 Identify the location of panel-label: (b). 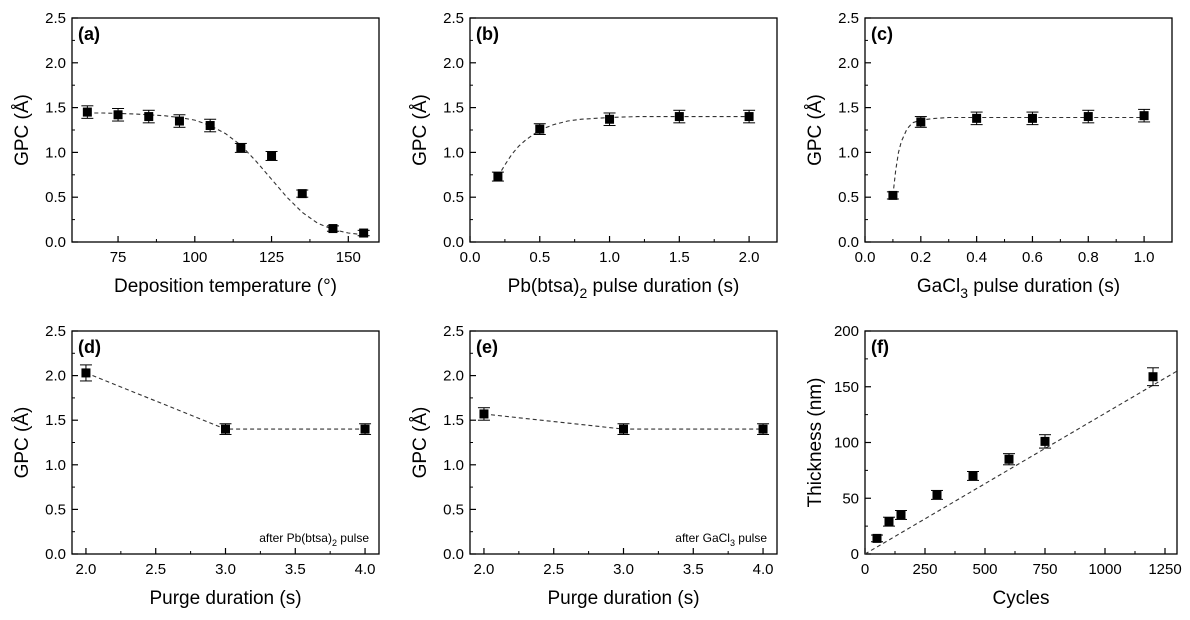
(487, 34).